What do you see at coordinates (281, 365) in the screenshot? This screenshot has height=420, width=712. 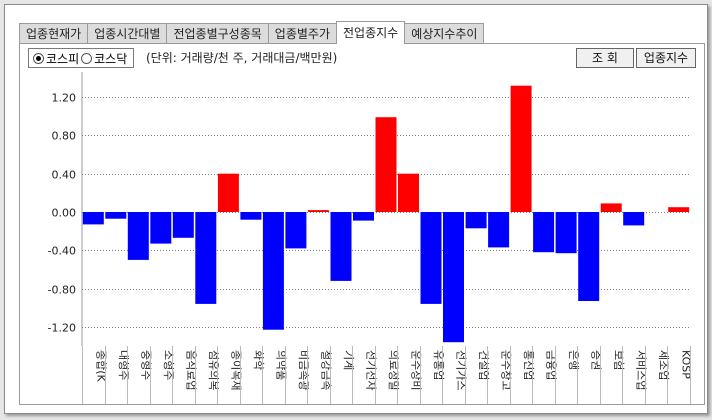 I see `x-tick-label: 의약품` at bounding box center [281, 365].